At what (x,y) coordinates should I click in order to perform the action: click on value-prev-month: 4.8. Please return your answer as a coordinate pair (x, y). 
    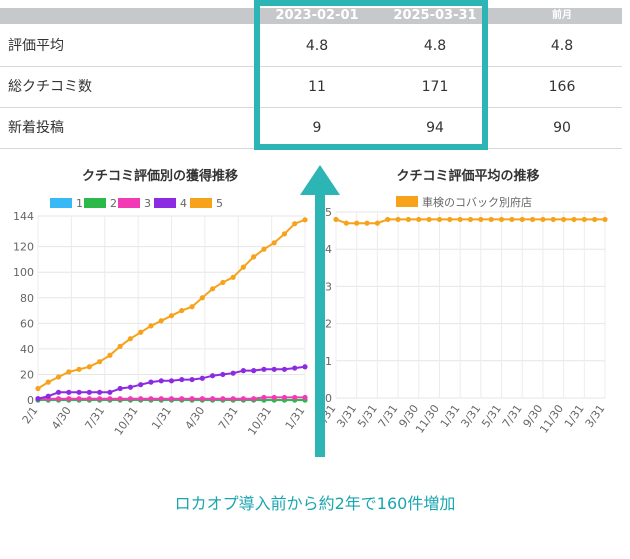
    Looking at the image, I should click on (562, 46).